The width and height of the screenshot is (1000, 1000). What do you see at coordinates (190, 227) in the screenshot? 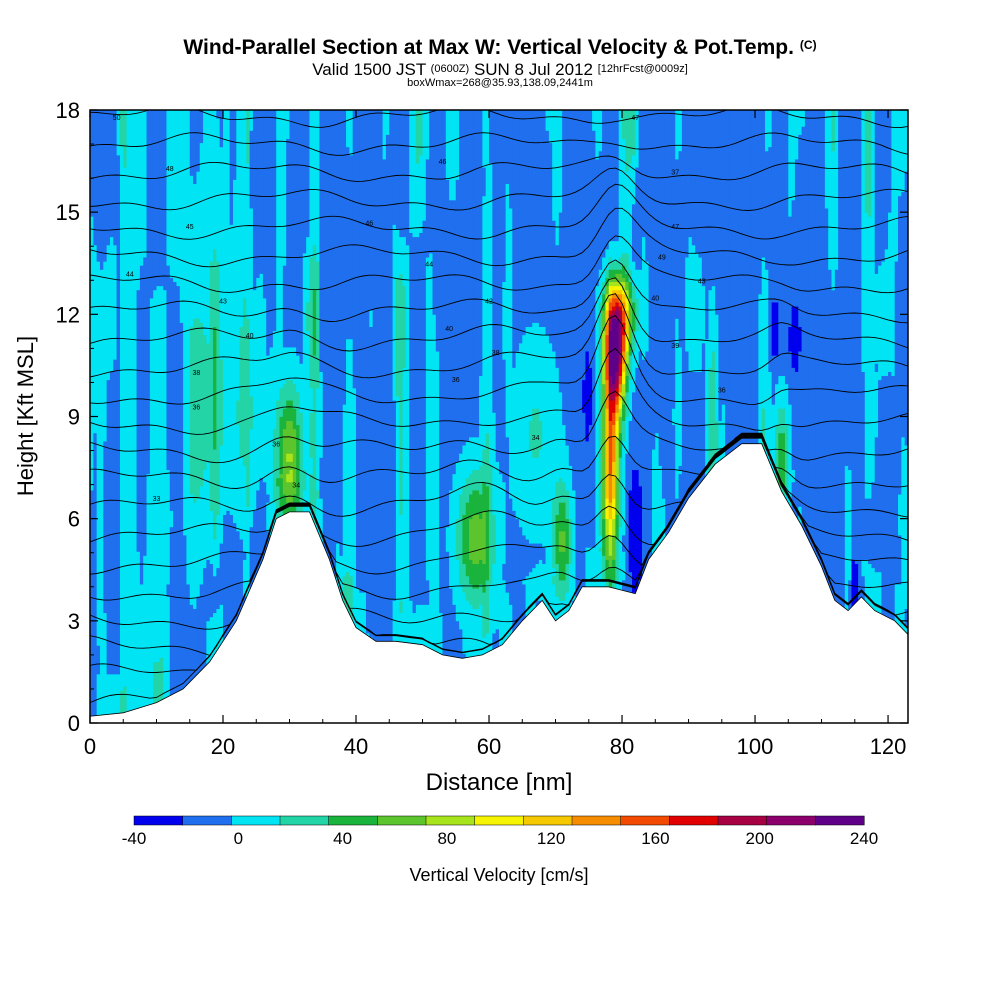
I see `isentrope-label: 45` at bounding box center [190, 227].